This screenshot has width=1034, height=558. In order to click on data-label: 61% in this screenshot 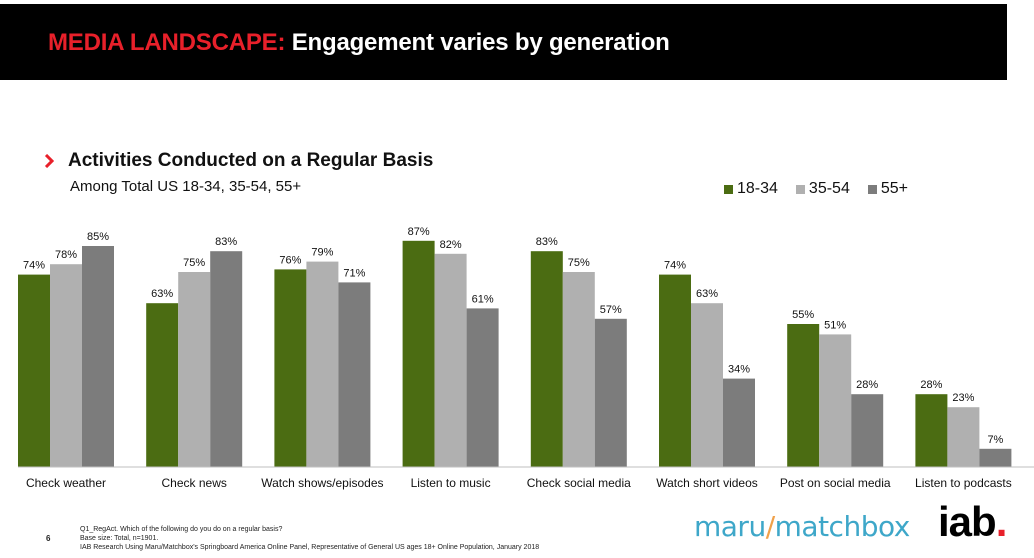, I will do `click(483, 299)`.